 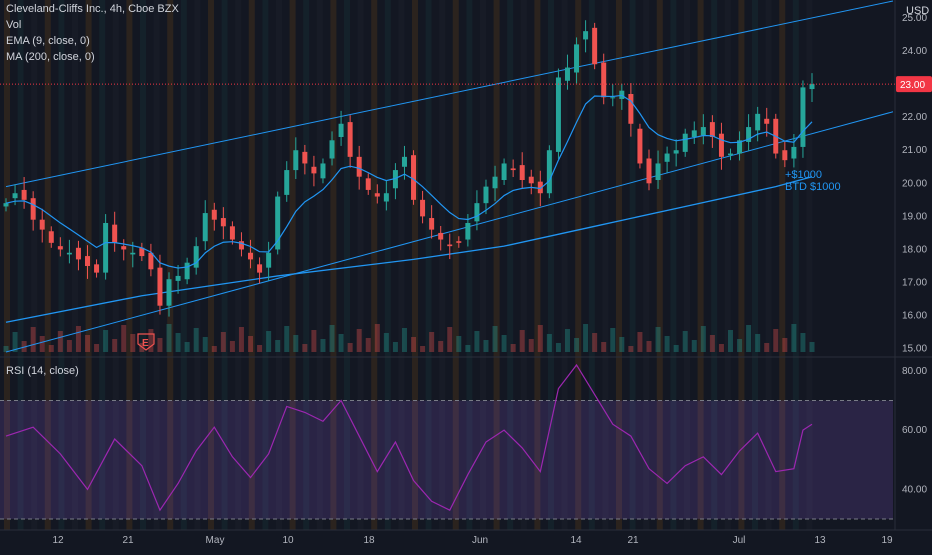 I want to click on time-tick-label: 13, so click(x=820, y=540).